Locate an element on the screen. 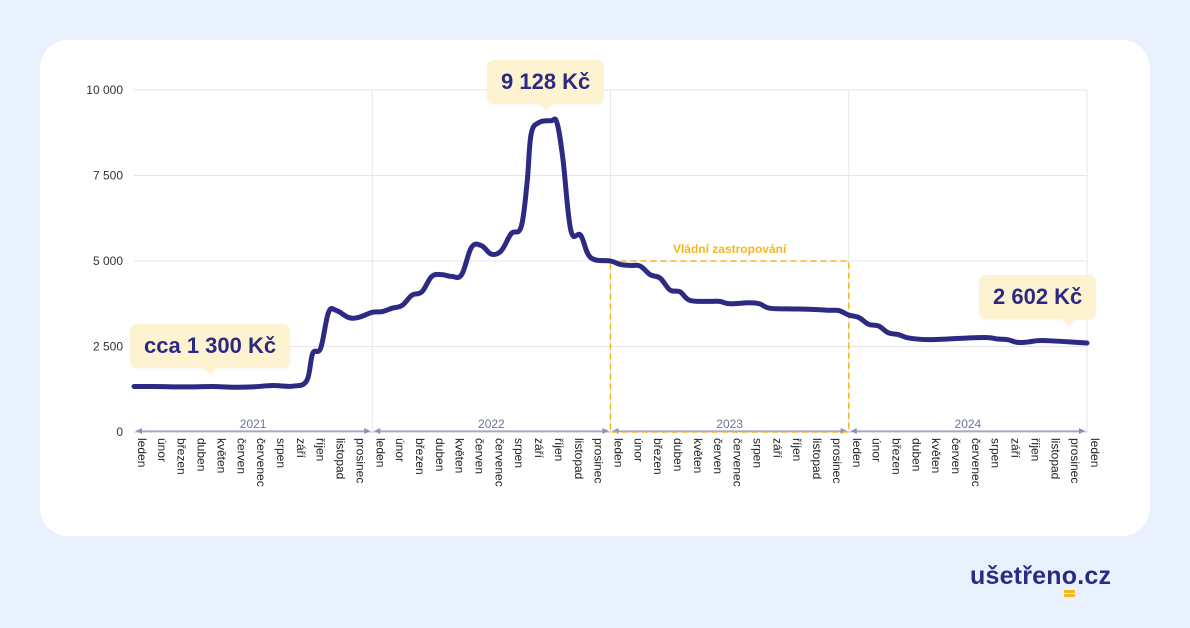 The image size is (1190, 628). y-tick-label: 7 500 is located at coordinates (108, 176).